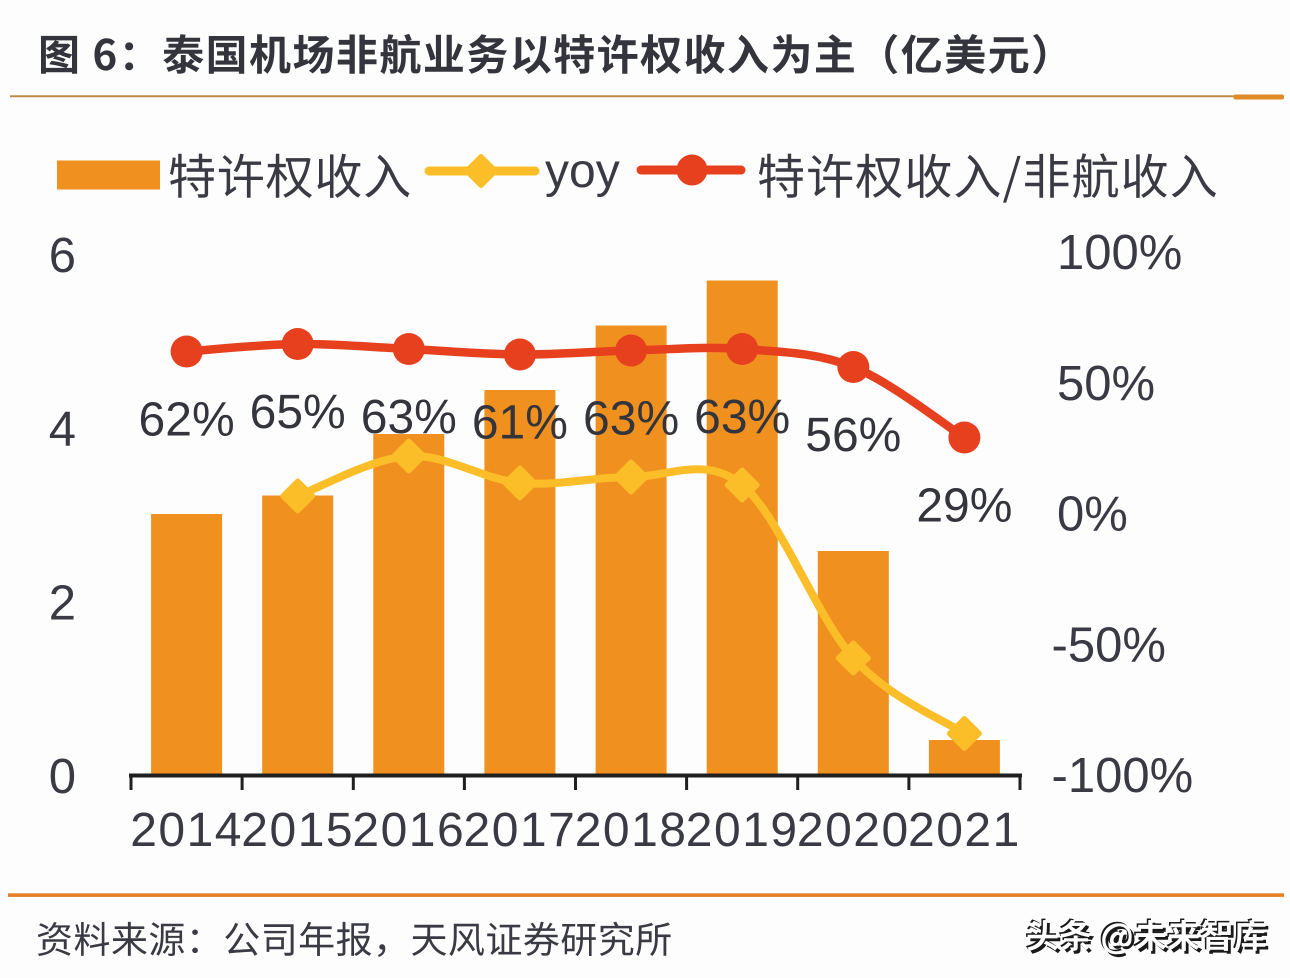 This screenshot has width=1290, height=978. Describe the element at coordinates (62, 603) in the screenshot. I see `svg-text: 2` at that location.